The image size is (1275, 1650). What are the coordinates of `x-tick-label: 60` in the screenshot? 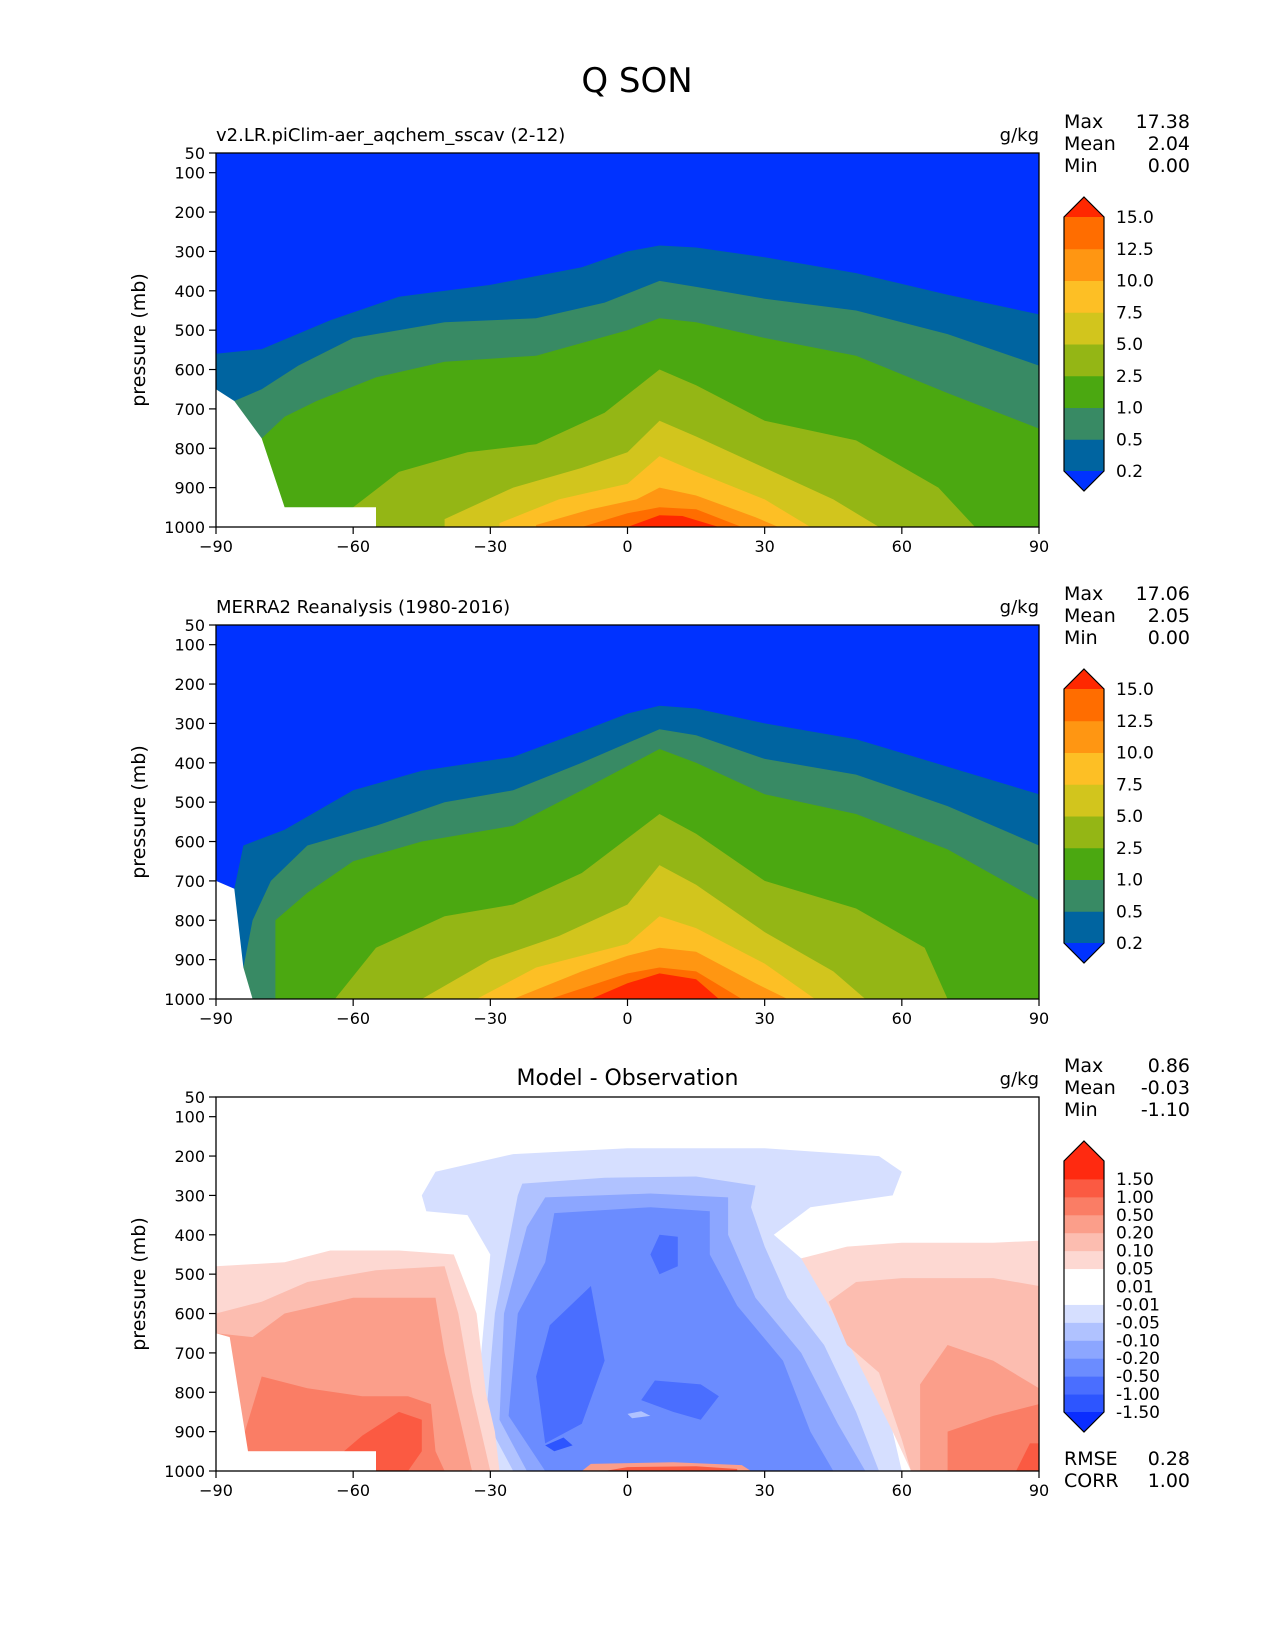 It's located at (902, 1018).